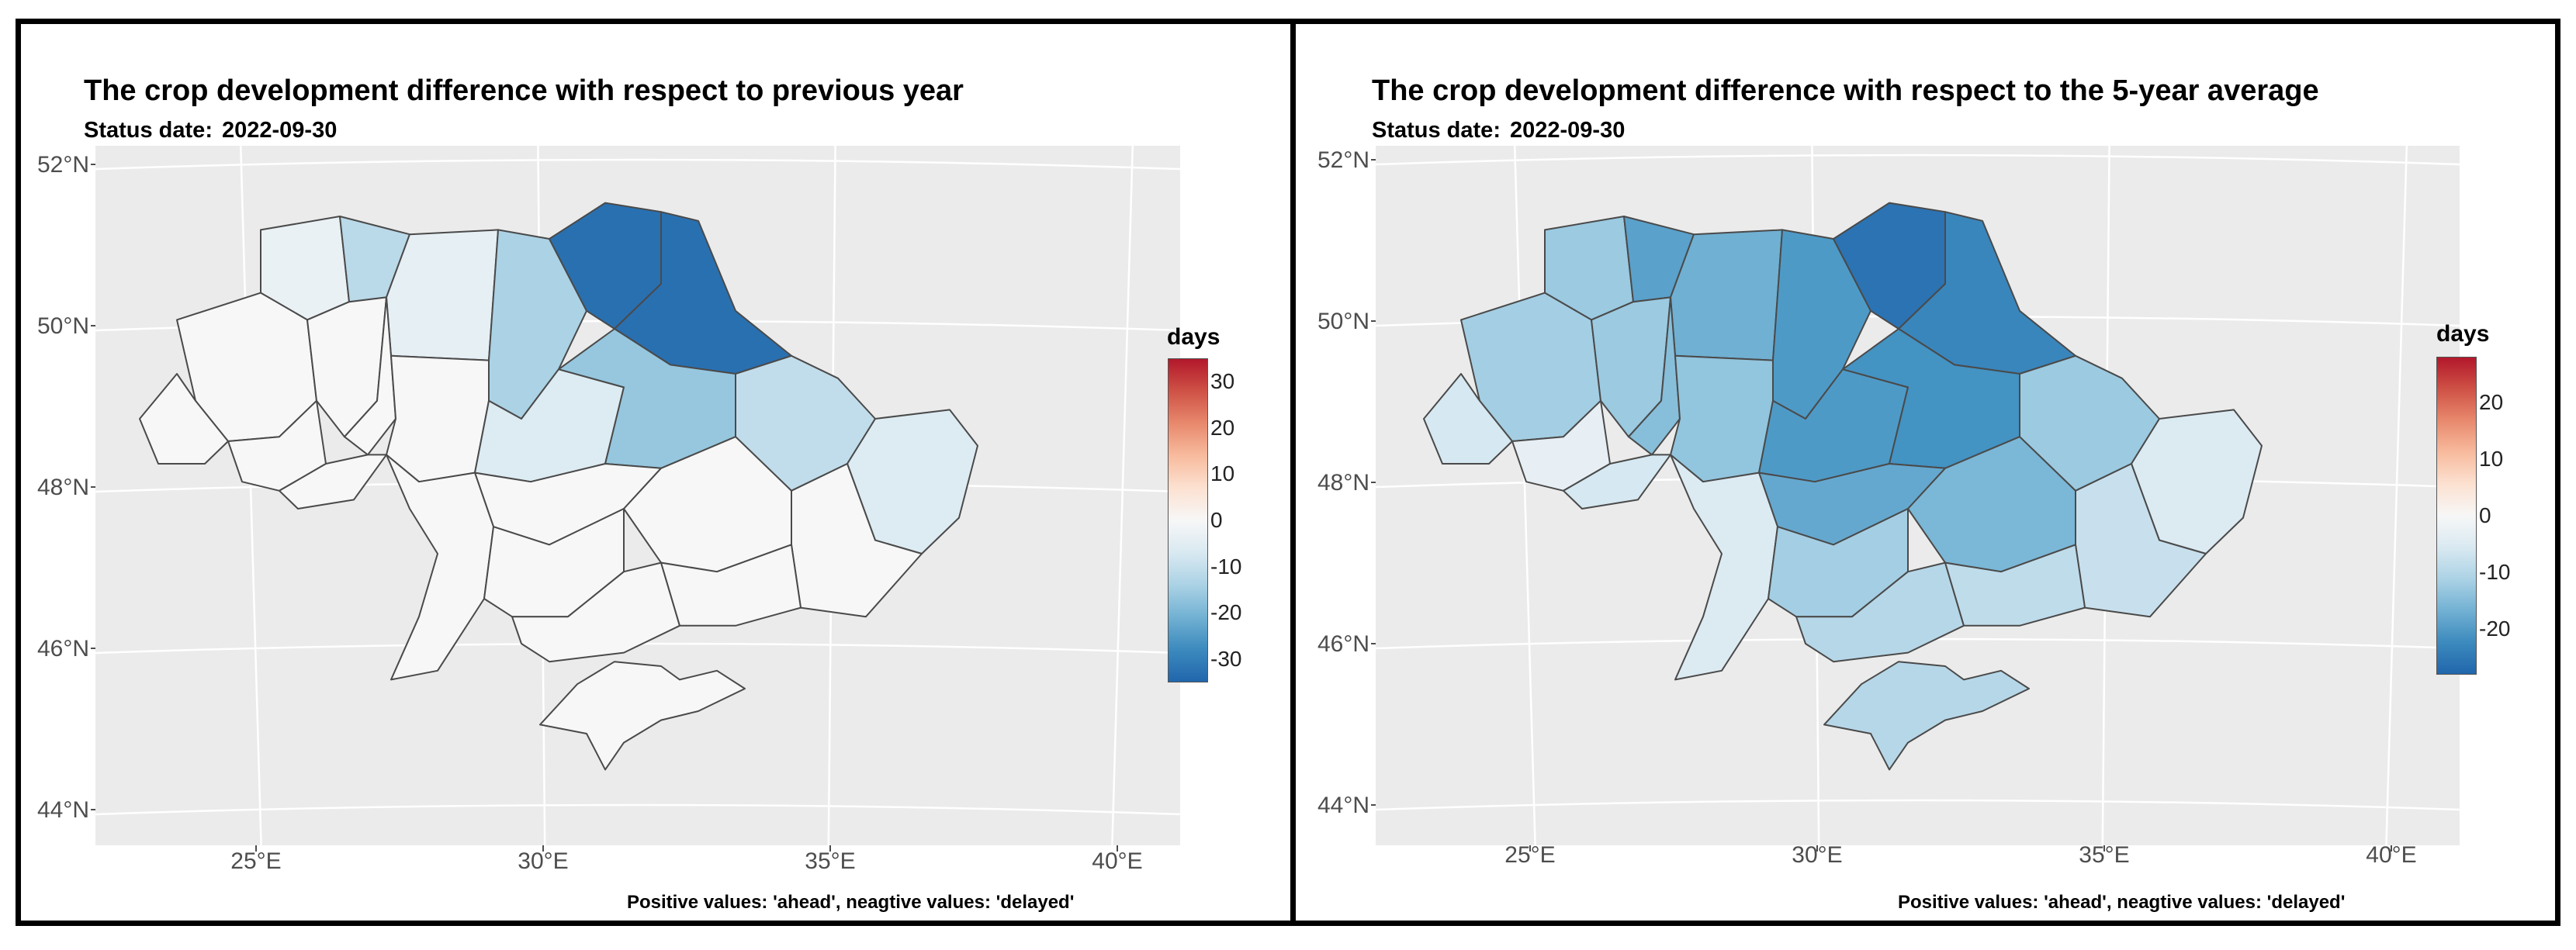 This screenshot has width=2576, height=950. What do you see at coordinates (1293, 472) in the screenshot?
I see `panel-divider` at bounding box center [1293, 472].